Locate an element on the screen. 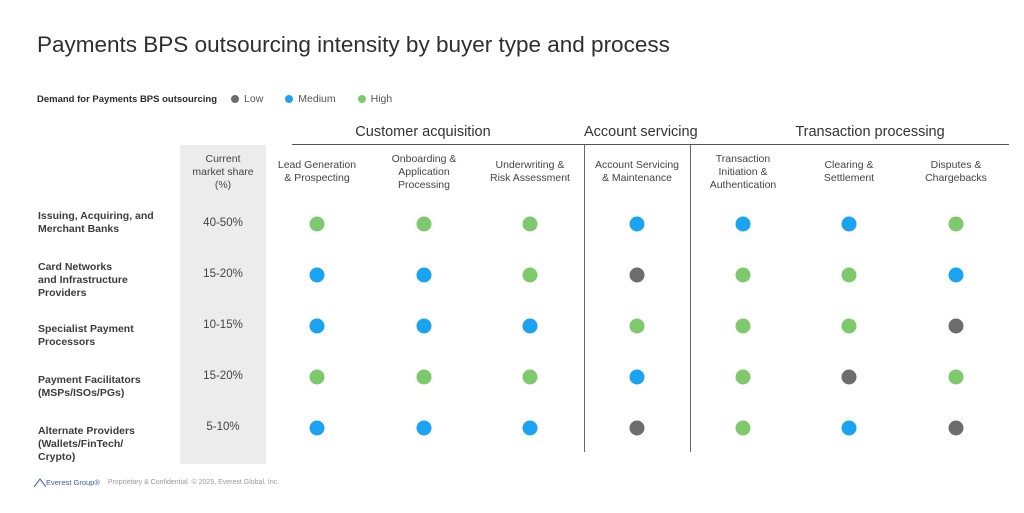 This screenshot has height=513, width=1024. market-share-value: 10-15% is located at coordinates (223, 325).